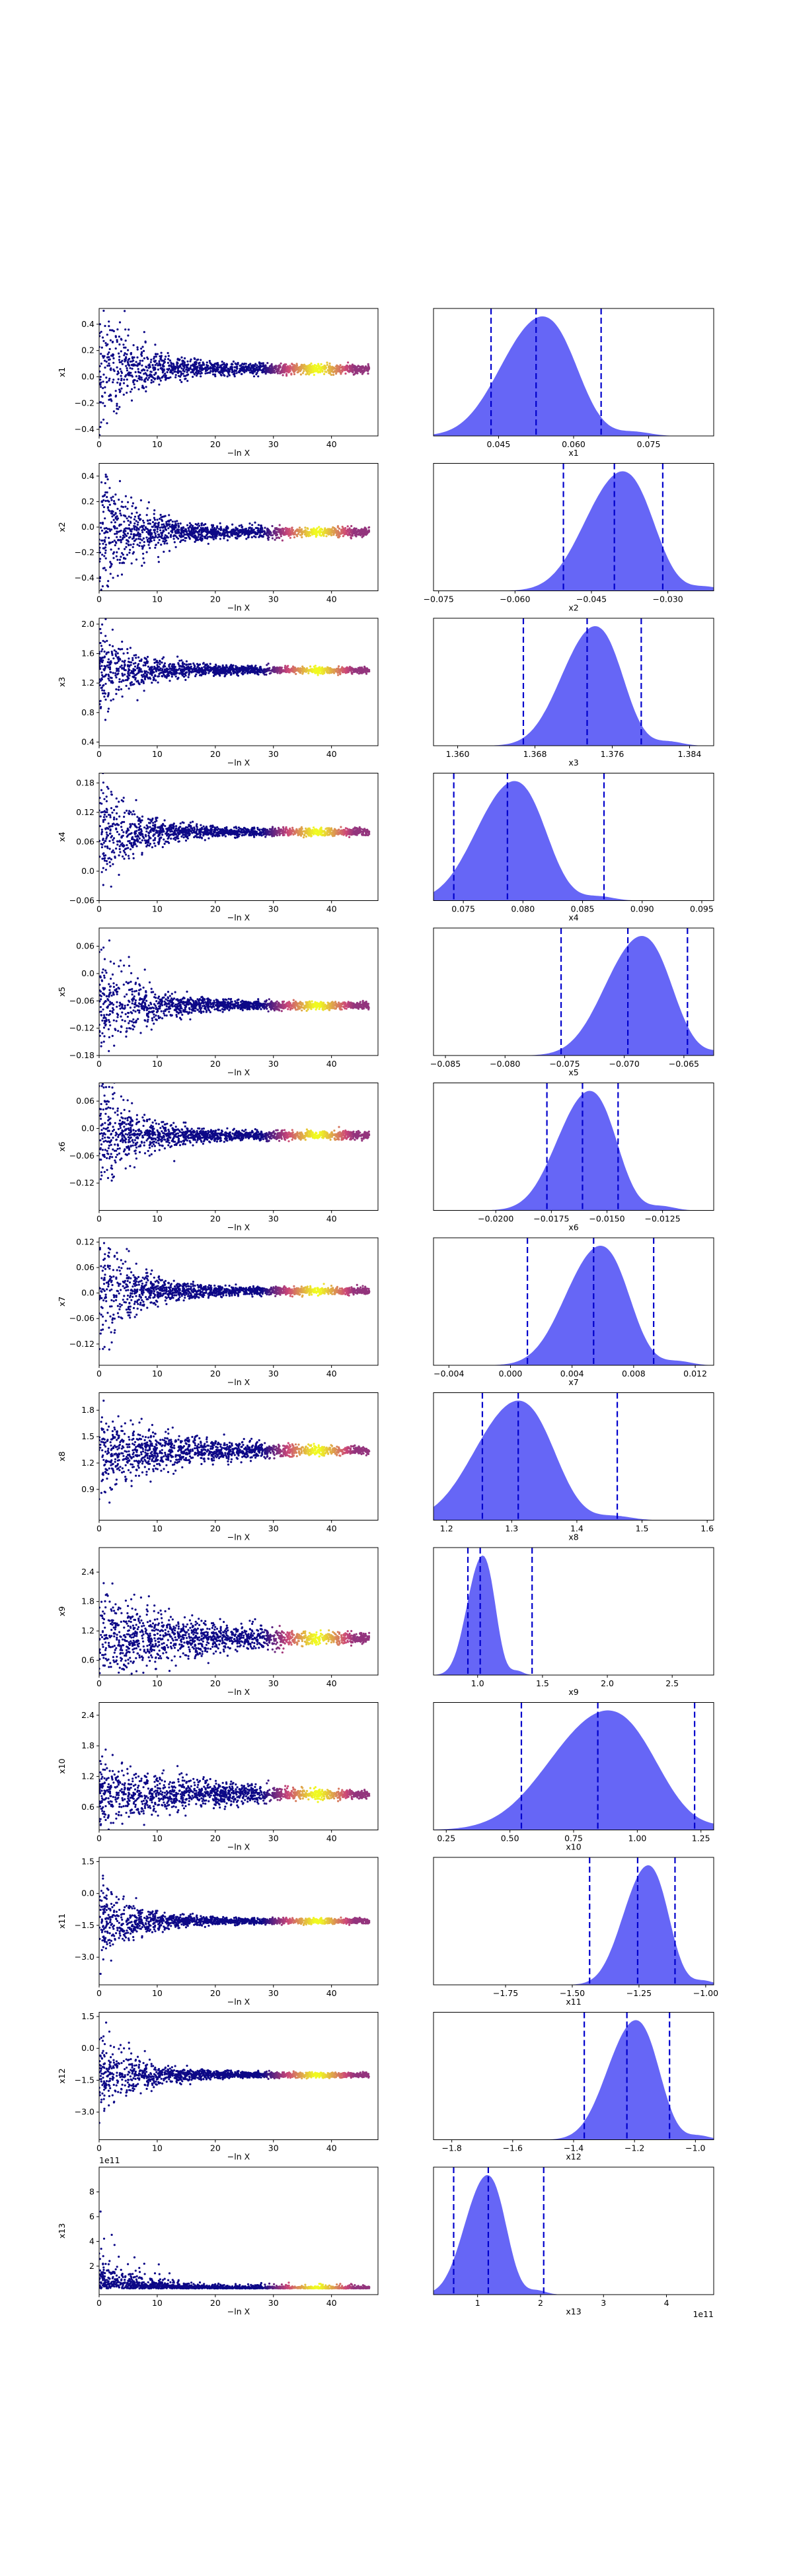 Image resolution: width=793 pixels, height=2576 pixels. I want to click on posterior-frame, so click(573, 527).